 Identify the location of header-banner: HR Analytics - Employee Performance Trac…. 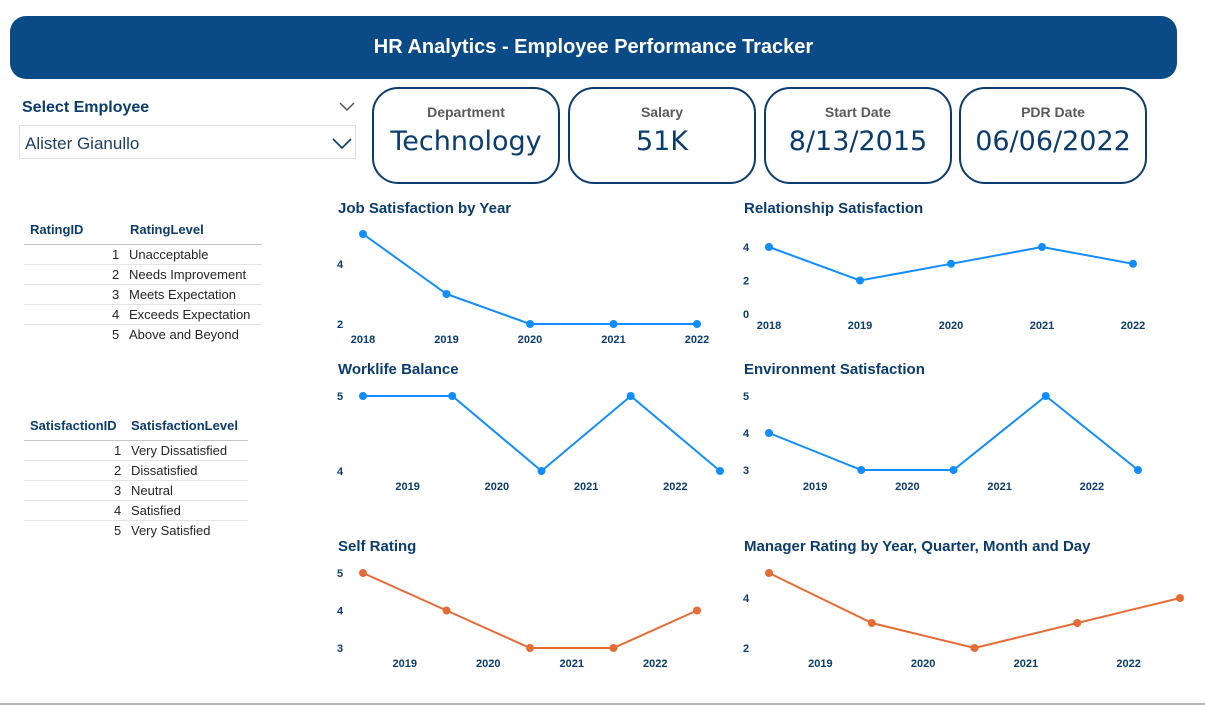
(593, 47).